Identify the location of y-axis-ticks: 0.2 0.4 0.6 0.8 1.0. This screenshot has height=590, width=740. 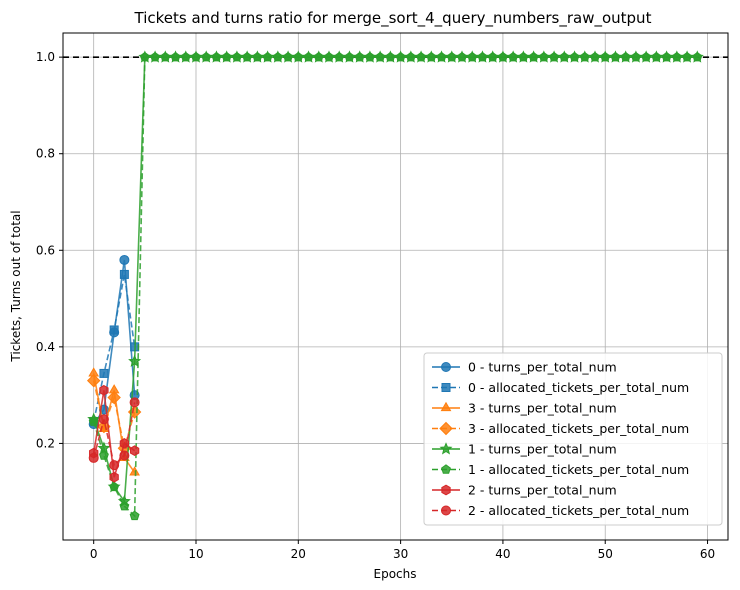
(49, 250).